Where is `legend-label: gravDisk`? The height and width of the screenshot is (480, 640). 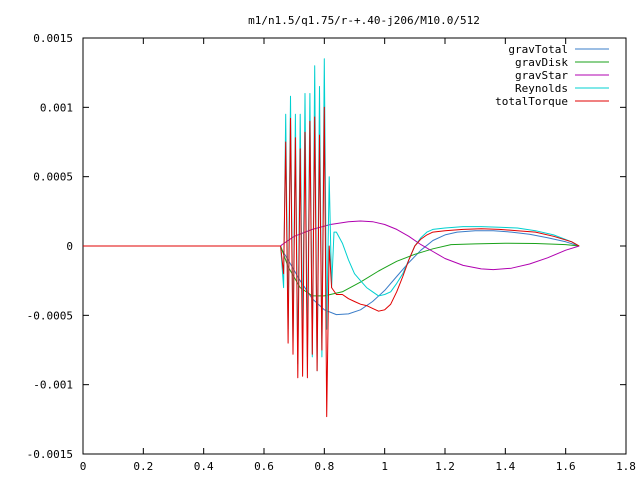 legend-label: gravDisk is located at coordinates (541, 62).